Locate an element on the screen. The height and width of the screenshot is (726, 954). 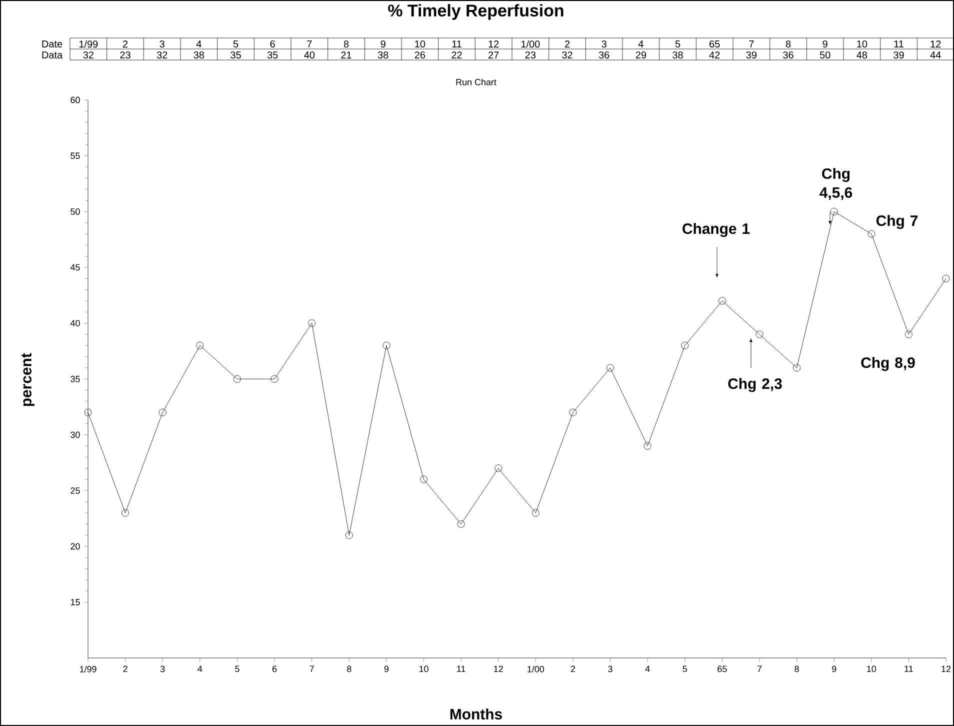
data-label: 26 is located at coordinates (420, 55).